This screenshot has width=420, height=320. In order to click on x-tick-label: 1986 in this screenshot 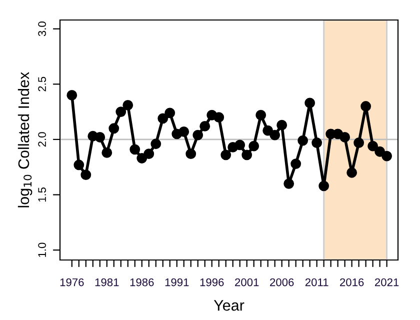, I will do `click(142, 282)`.